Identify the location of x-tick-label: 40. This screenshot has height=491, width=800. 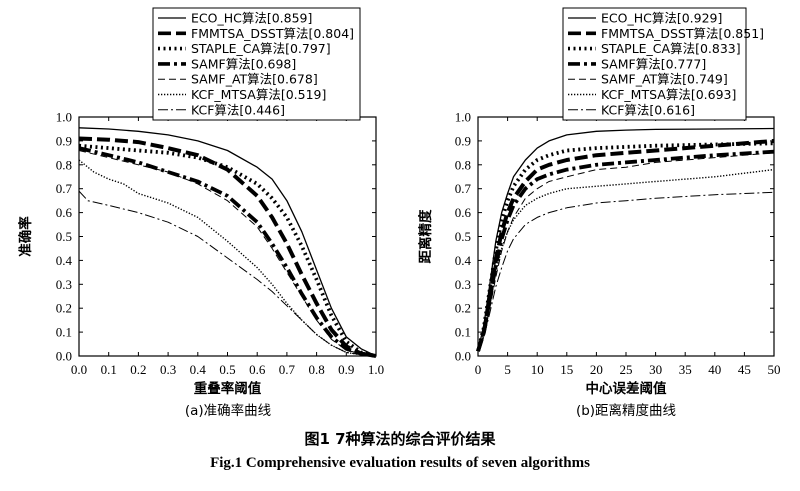
(714, 369).